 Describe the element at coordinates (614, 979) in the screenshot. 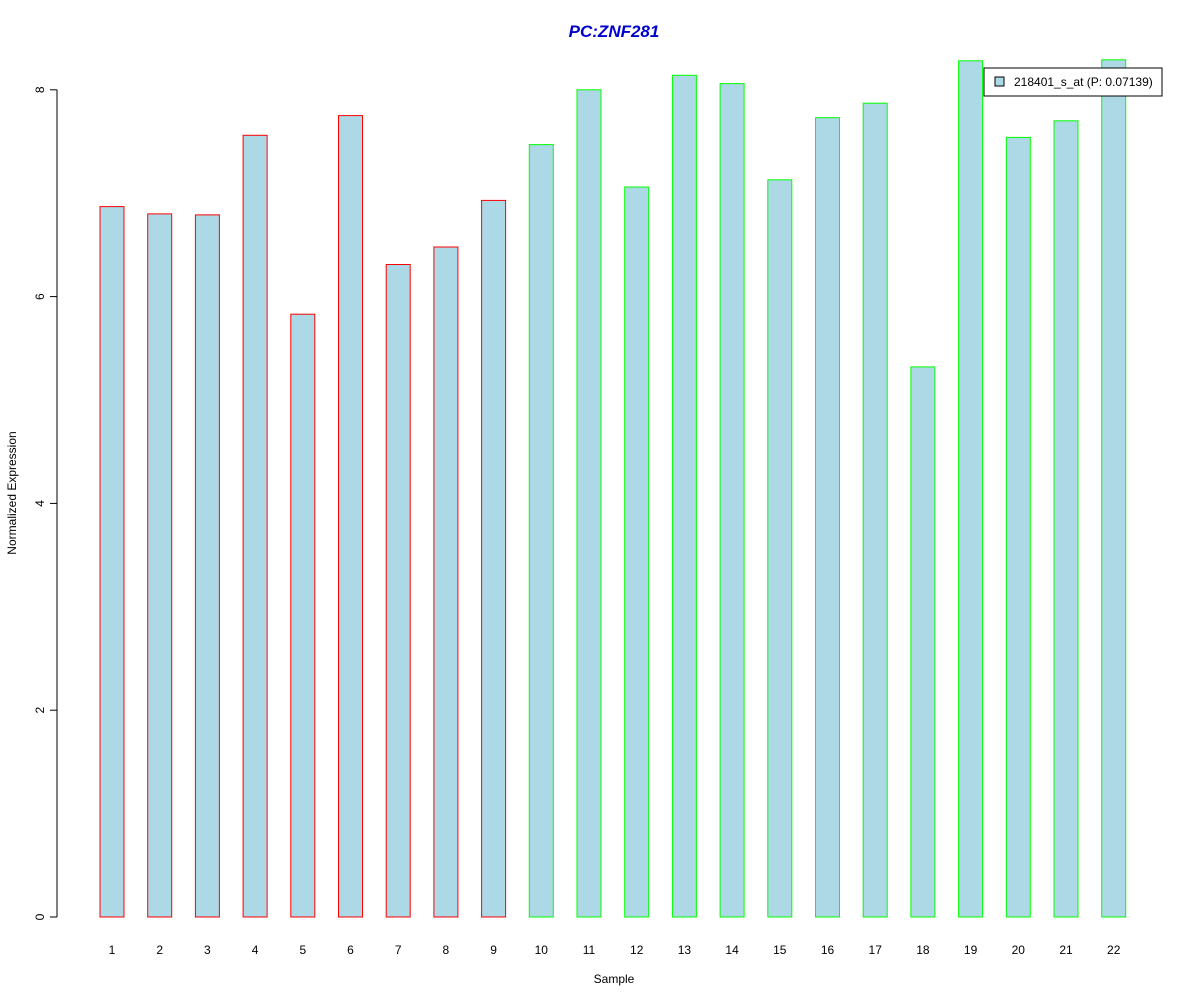

I see `x-axis-title: Sample` at that location.